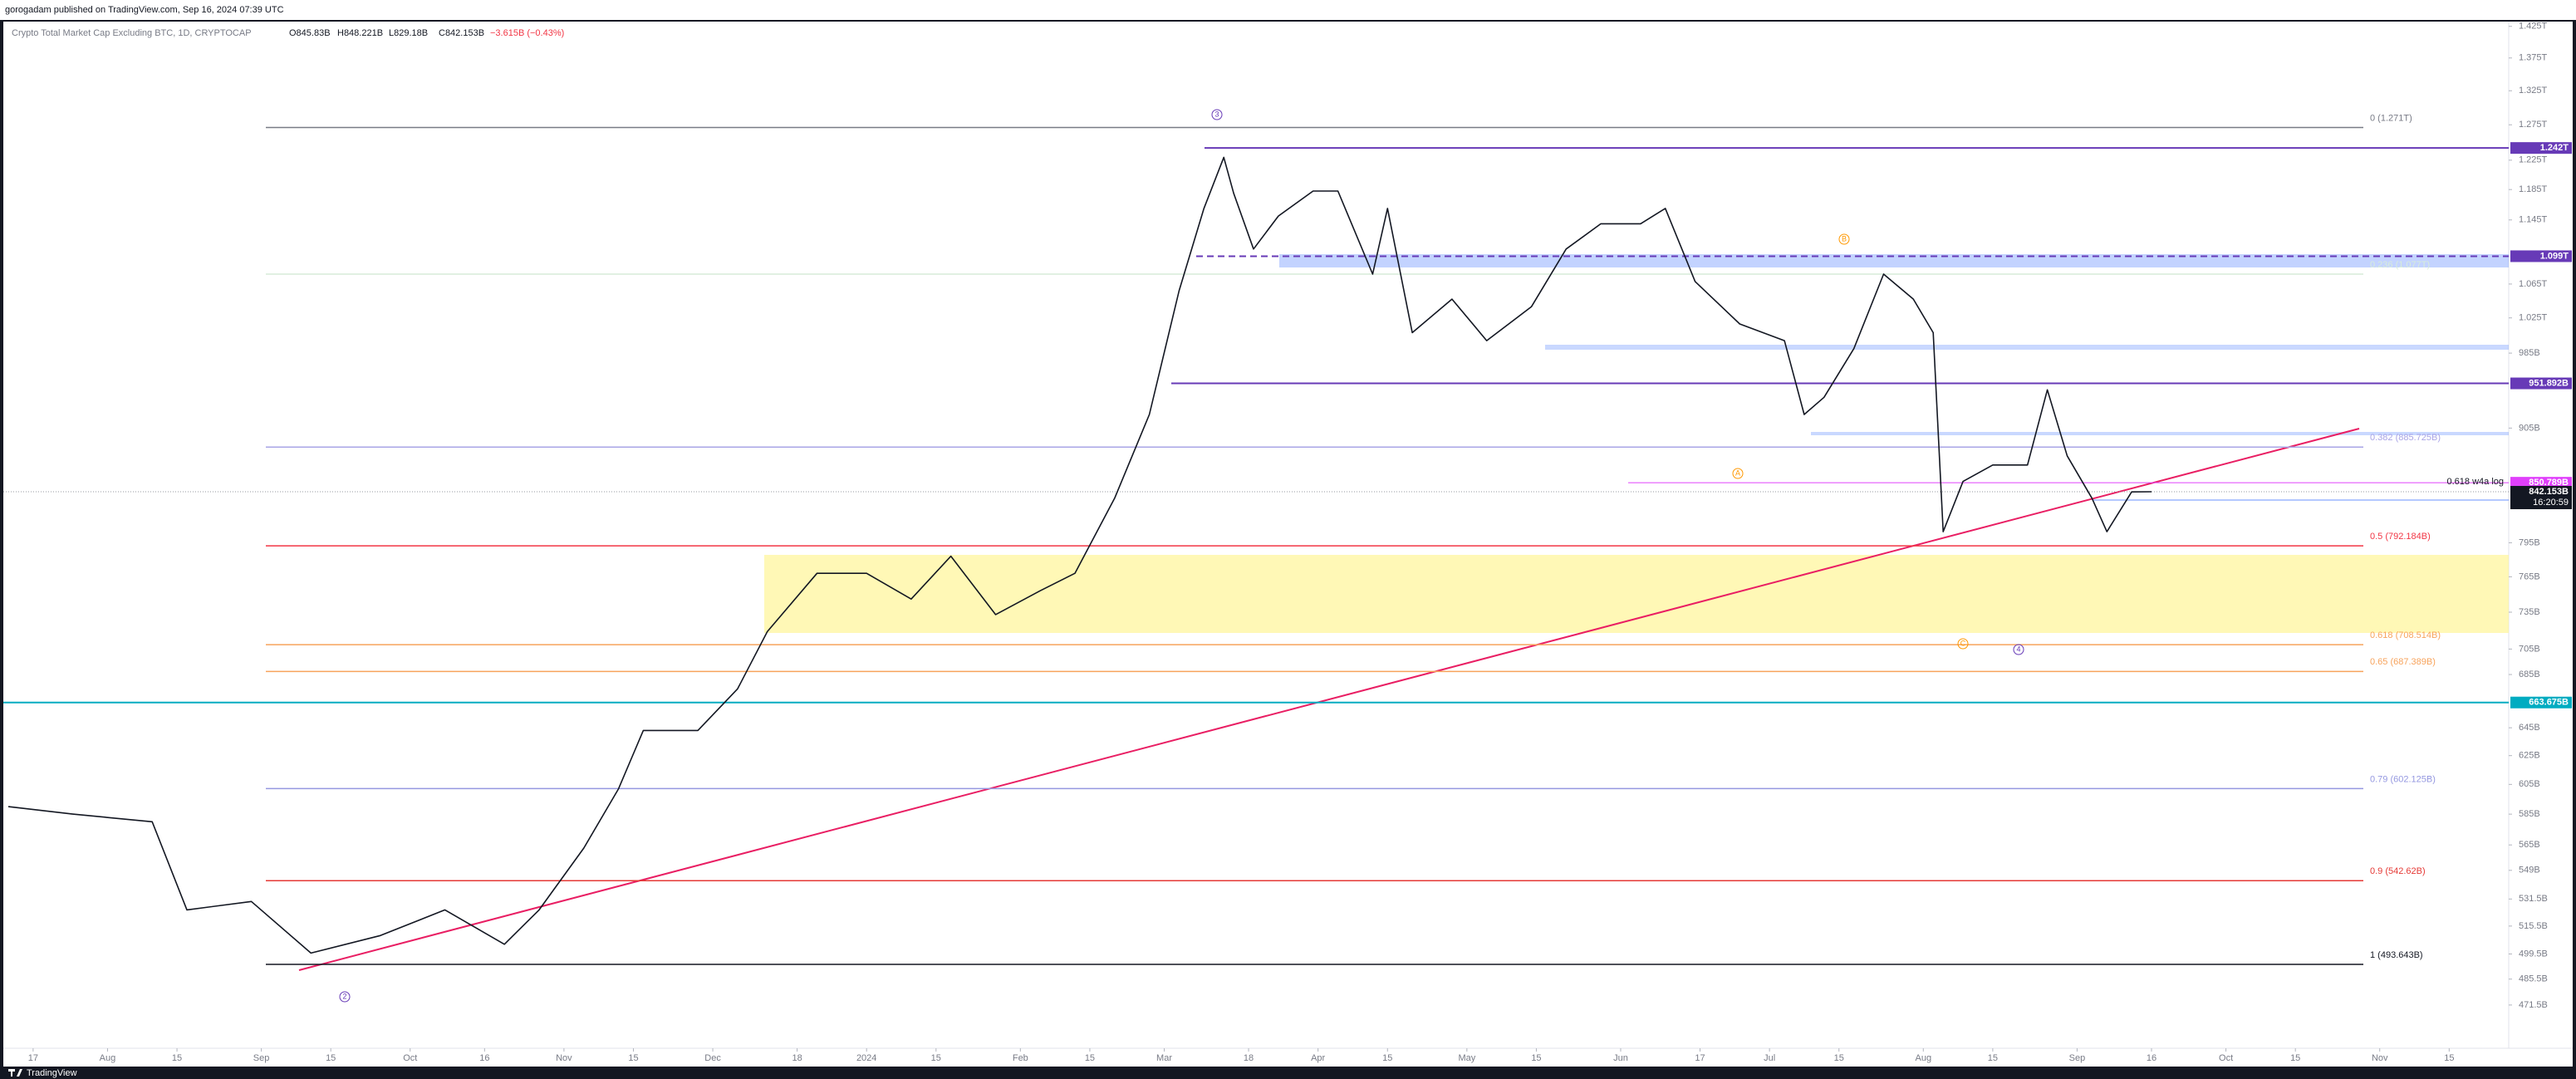 The image size is (2576, 1079). What do you see at coordinates (2549, 703) in the screenshot?
I see `price-badge-label: 663.675B` at bounding box center [2549, 703].